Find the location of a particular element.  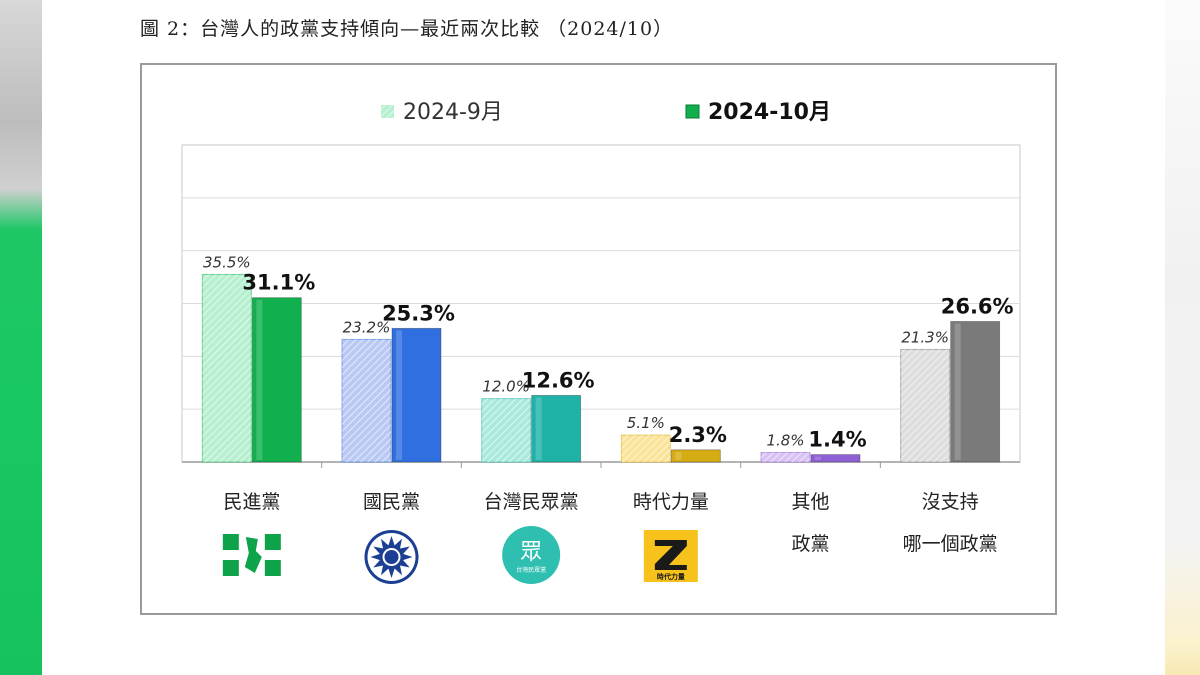

legend: 2024-9月 2024-10月 is located at coordinates (606, 112).